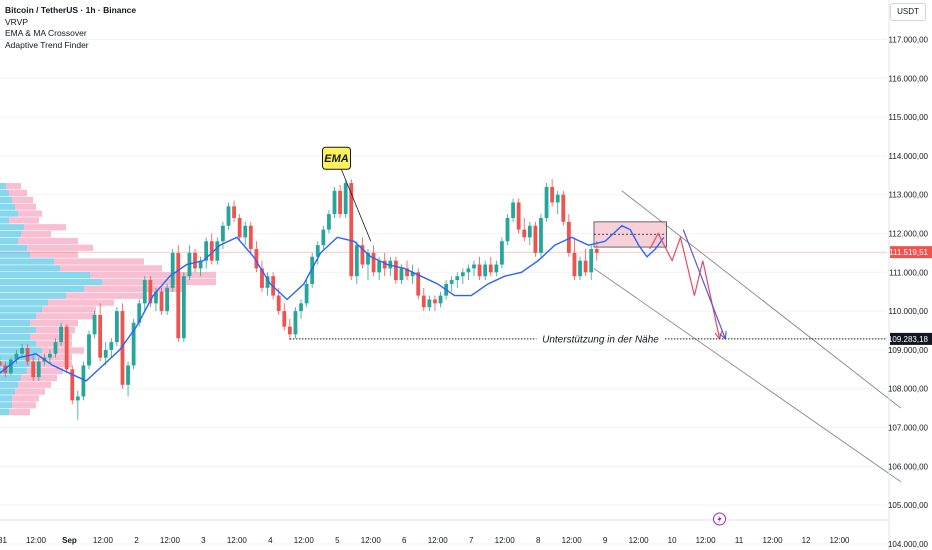  What do you see at coordinates (909, 234) in the screenshot?
I see `price-tick-label-5: 112.000,00` at bounding box center [909, 234].